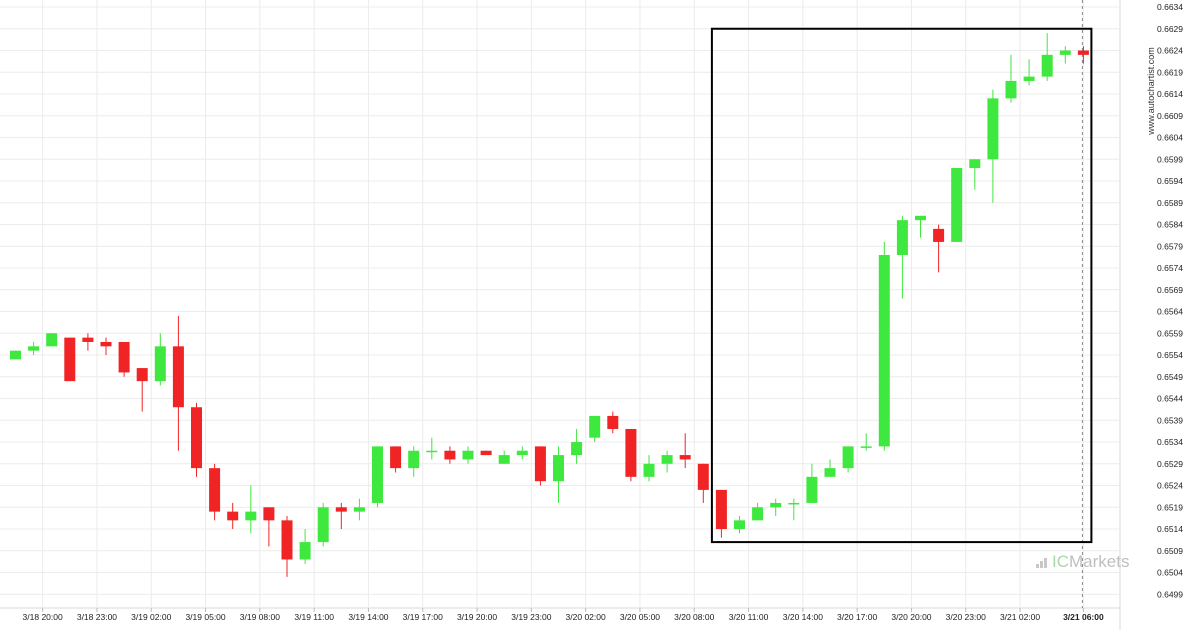 This screenshot has width=1200, height=635. I want to click on x-tick-label: 3/20 05:00, so click(640, 617).